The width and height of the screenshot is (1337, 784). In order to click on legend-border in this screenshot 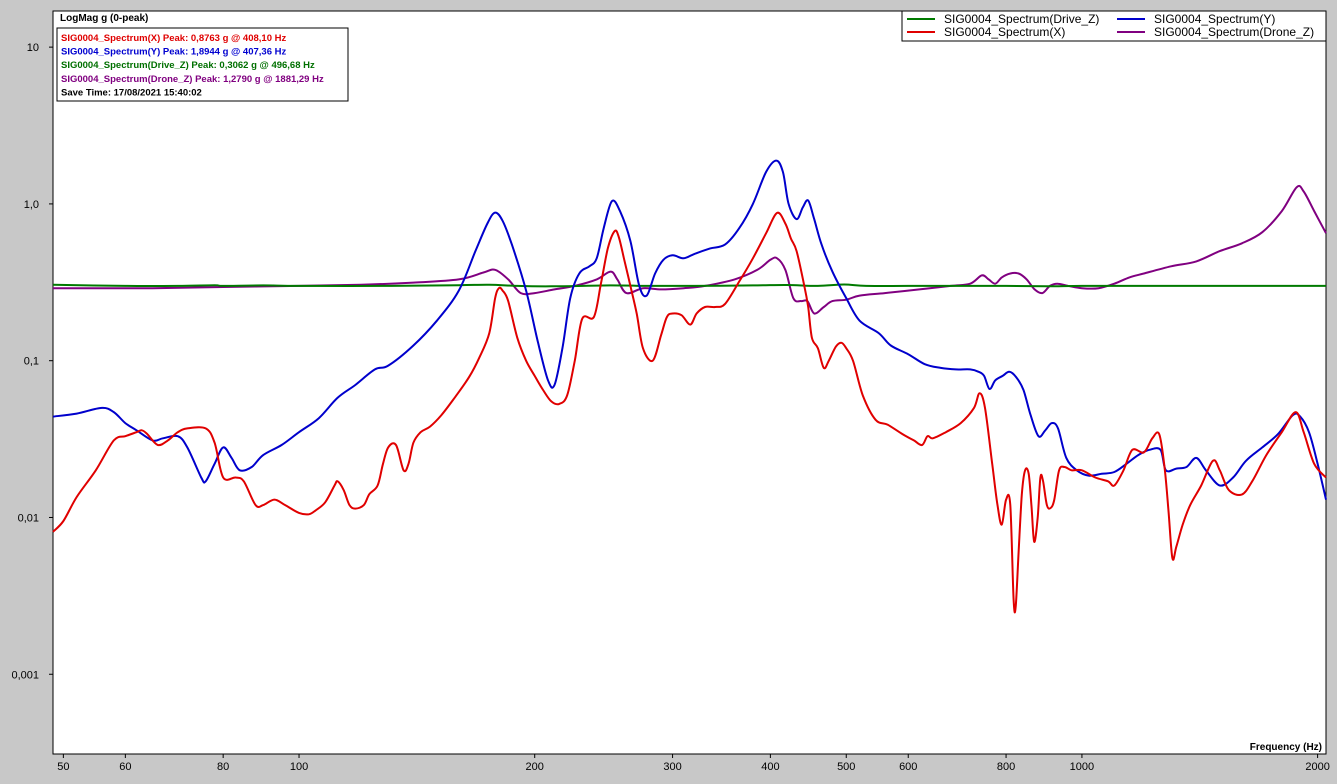, I will do `click(1114, 26)`.